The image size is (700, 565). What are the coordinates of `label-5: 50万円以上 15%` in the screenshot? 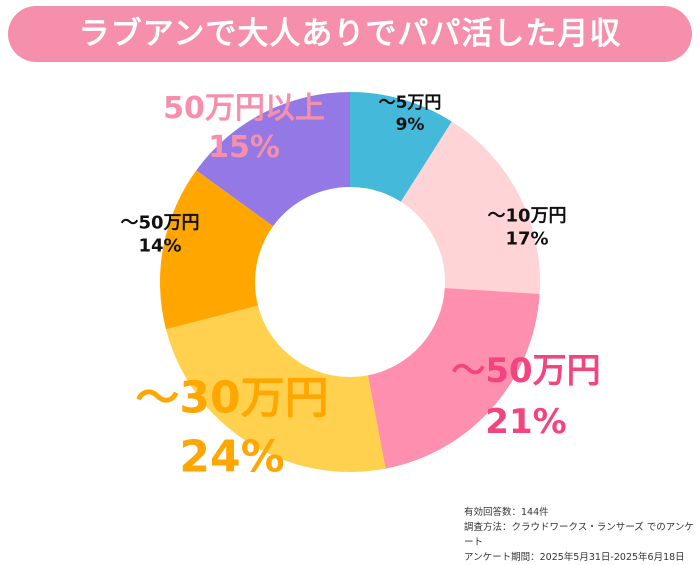 It's located at (244, 128).